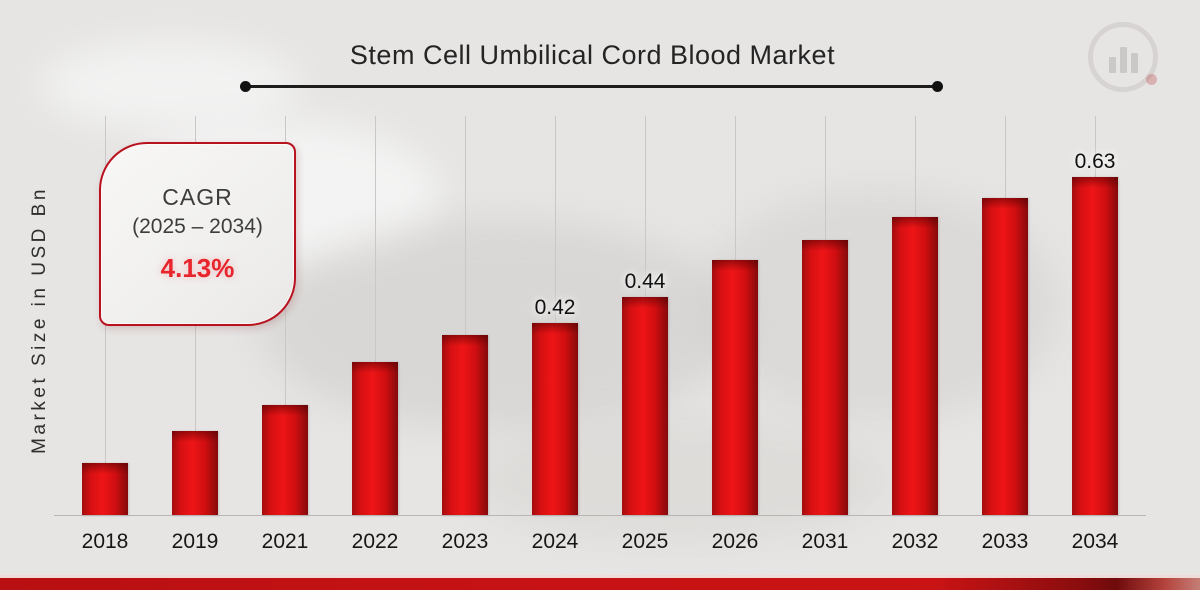 Image resolution: width=1200 pixels, height=600 pixels. What do you see at coordinates (105, 541) in the screenshot?
I see `x-tick-2018: 2018` at bounding box center [105, 541].